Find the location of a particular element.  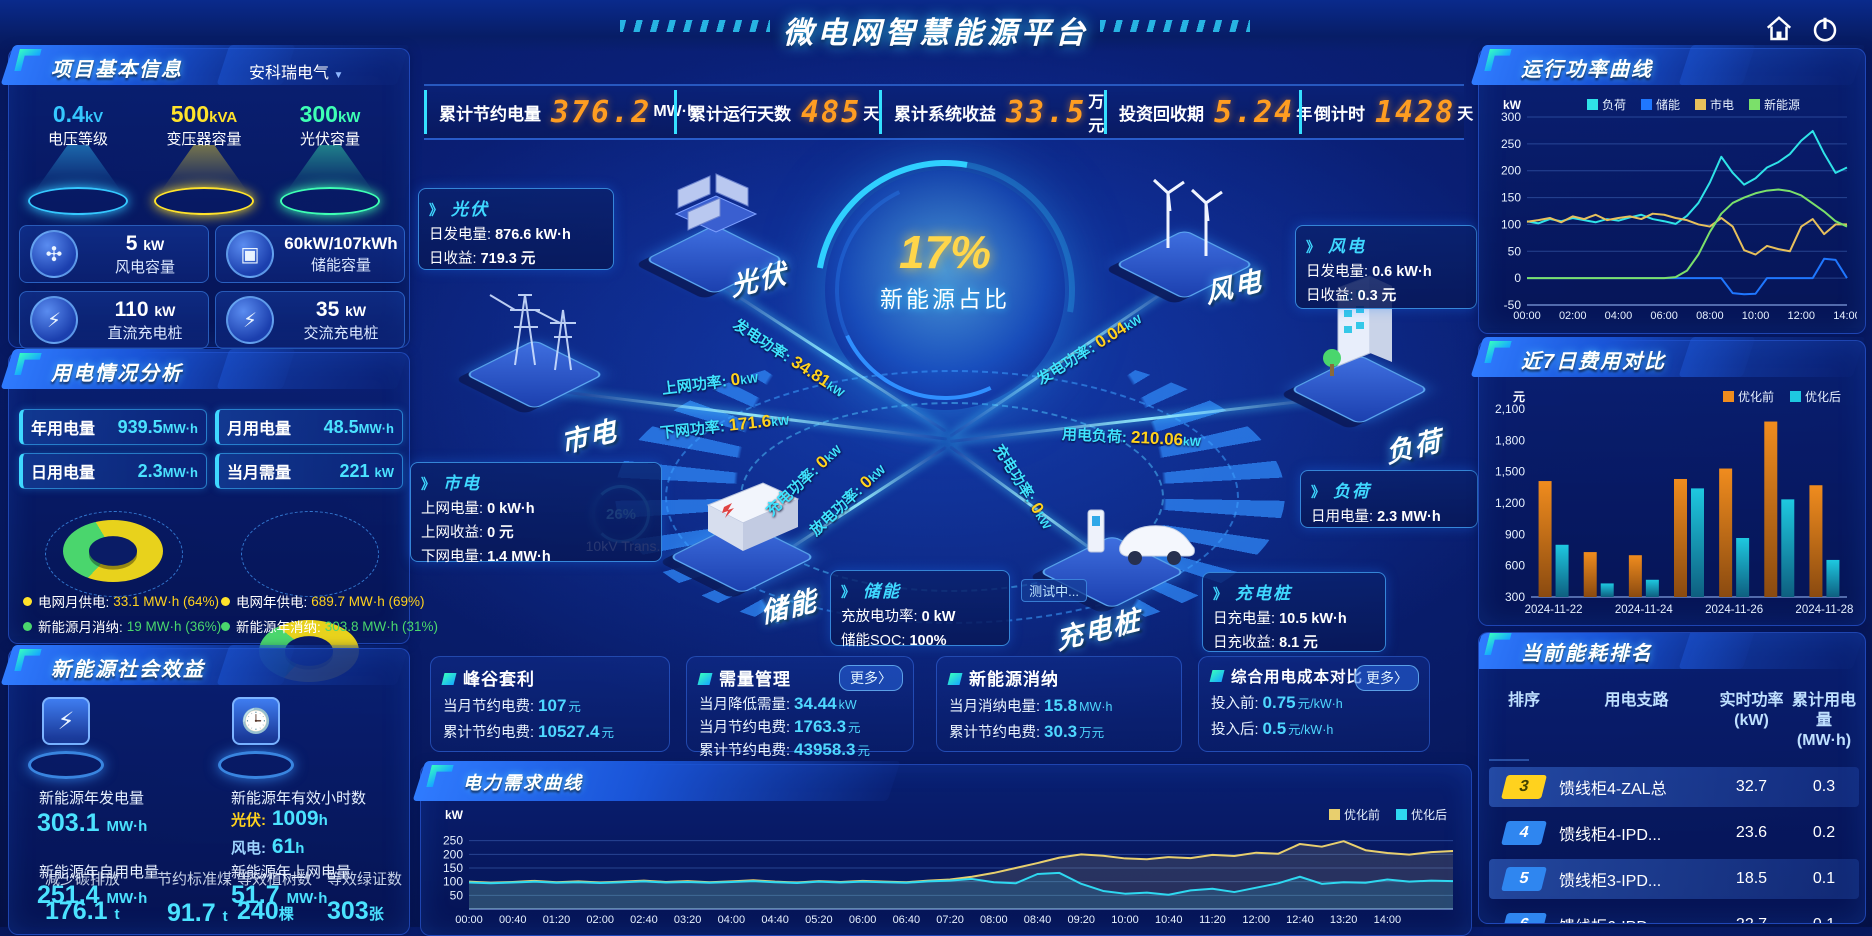

panel-title: 新能源社会效益 is located at coordinates (128, 670).